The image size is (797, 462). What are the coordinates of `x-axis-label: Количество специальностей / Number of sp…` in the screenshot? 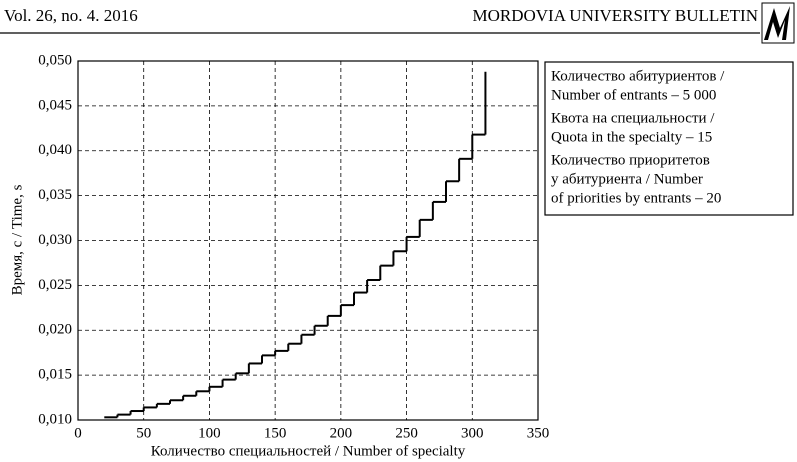 It's located at (308, 451).